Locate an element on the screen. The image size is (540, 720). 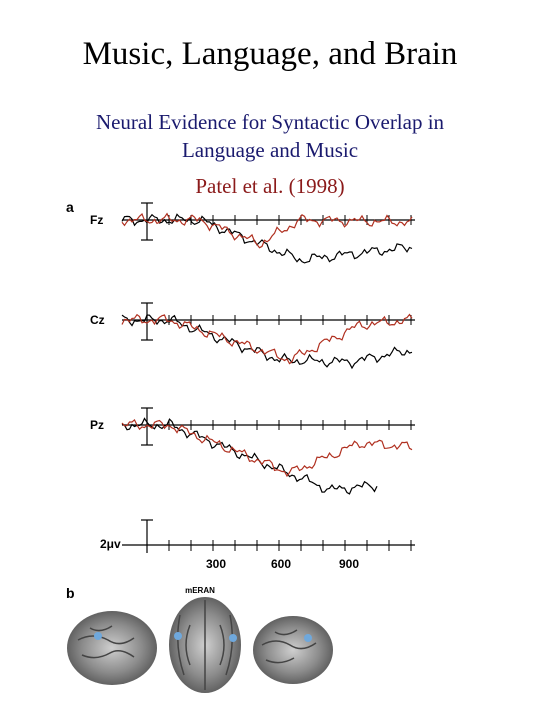
x-tick-label: 300 is located at coordinates (216, 564).